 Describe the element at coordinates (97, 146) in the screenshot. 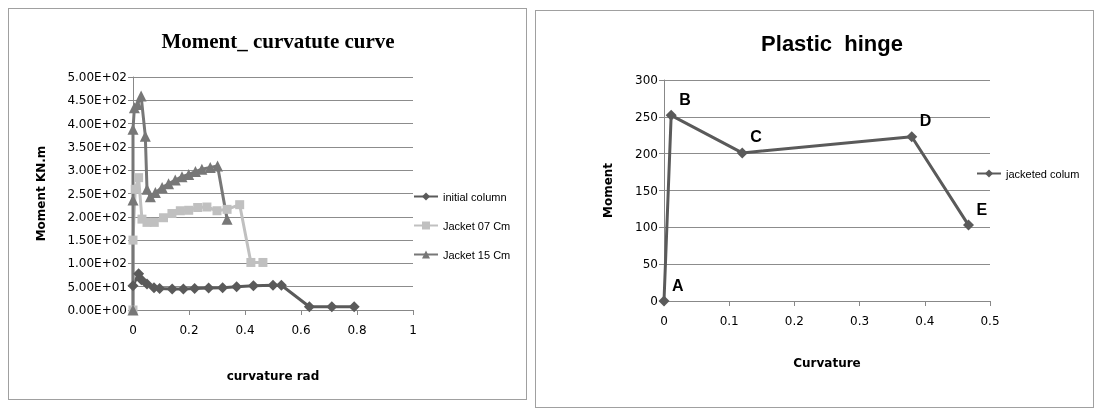

I see `y-tick-label: 3.50E+02` at that location.